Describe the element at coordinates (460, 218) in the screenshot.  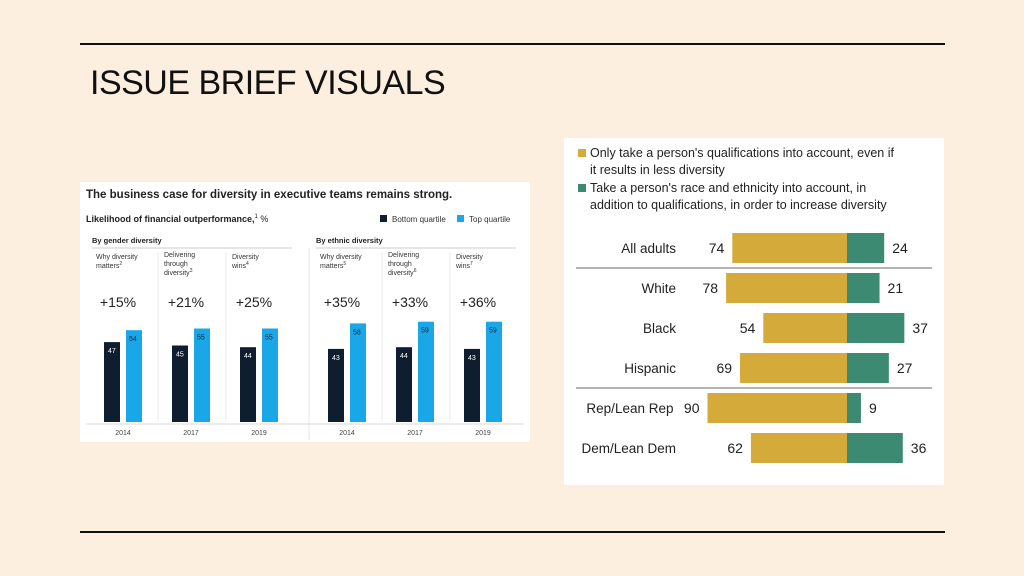
I see `legend-swatch-top-quartile` at that location.